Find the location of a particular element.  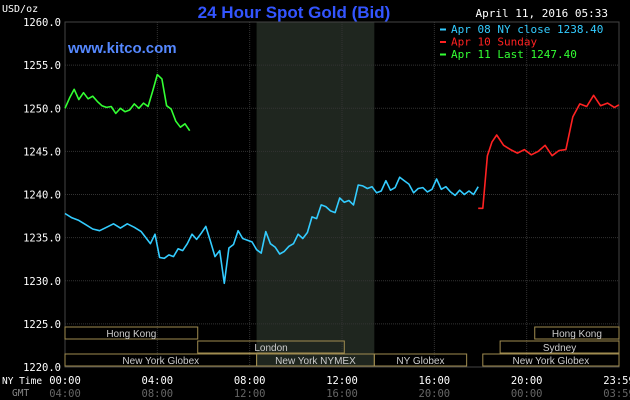

x-tick-label-ny: 04:00 is located at coordinates (158, 381).